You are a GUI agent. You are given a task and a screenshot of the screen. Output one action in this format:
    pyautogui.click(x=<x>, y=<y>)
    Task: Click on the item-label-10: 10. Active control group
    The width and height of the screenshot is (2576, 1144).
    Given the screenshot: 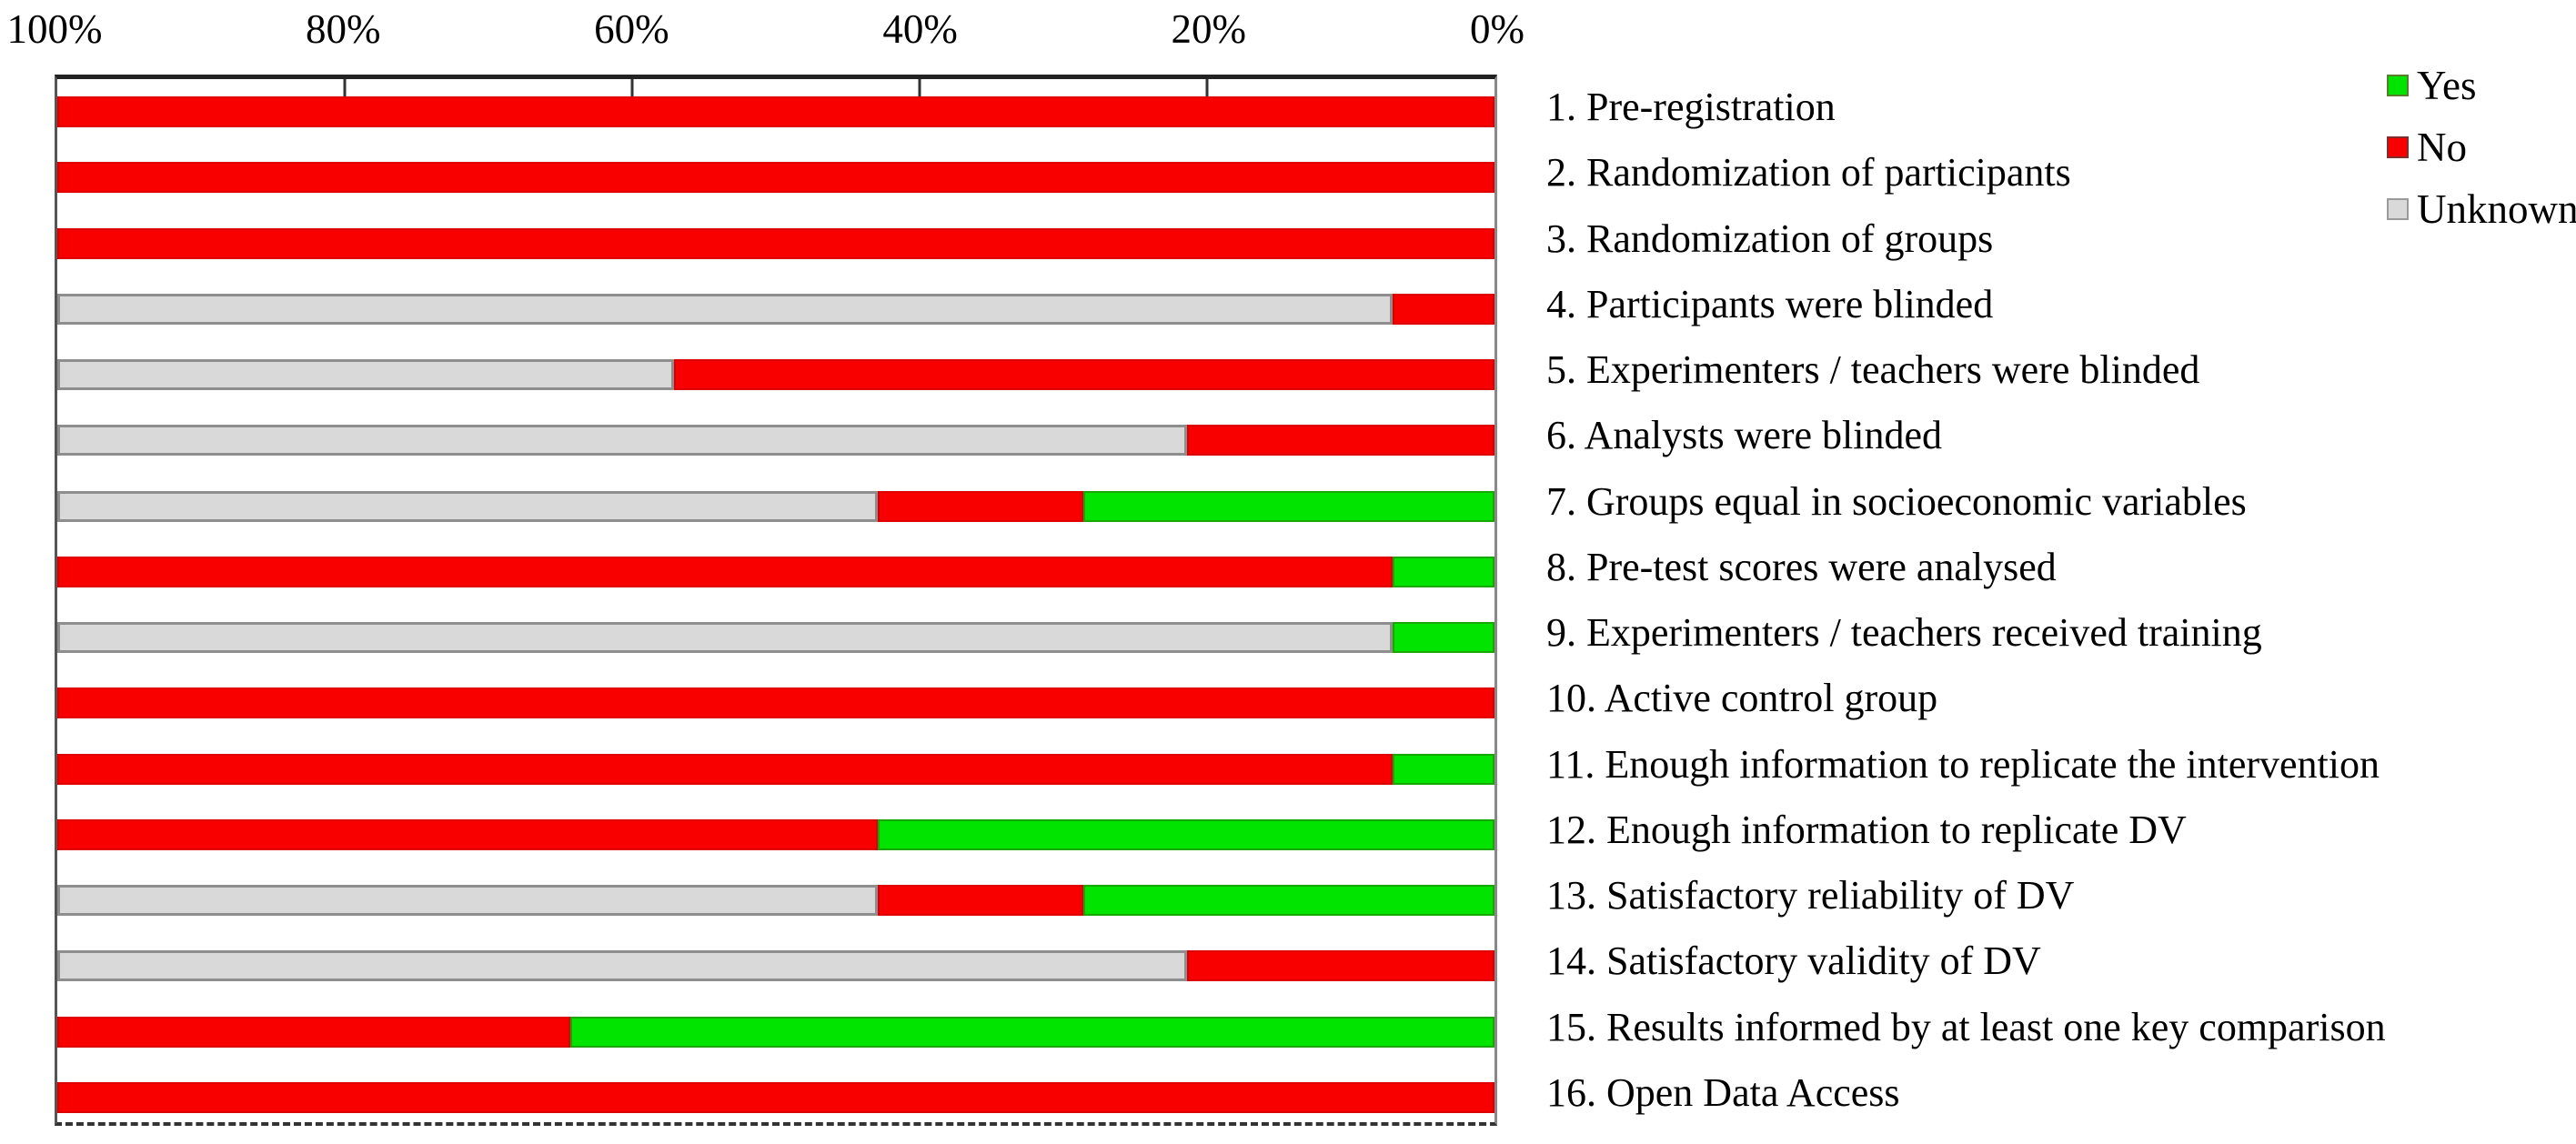 What is the action you would take?
    pyautogui.click(x=1742, y=698)
    